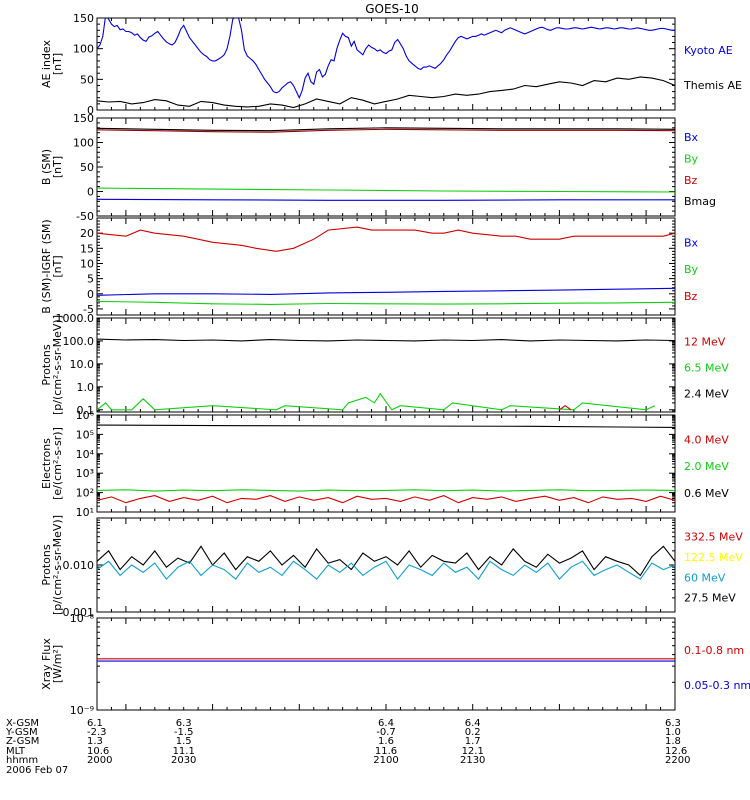 The width and height of the screenshot is (750, 800). I want to click on series-themis-ae, so click(386, 92).